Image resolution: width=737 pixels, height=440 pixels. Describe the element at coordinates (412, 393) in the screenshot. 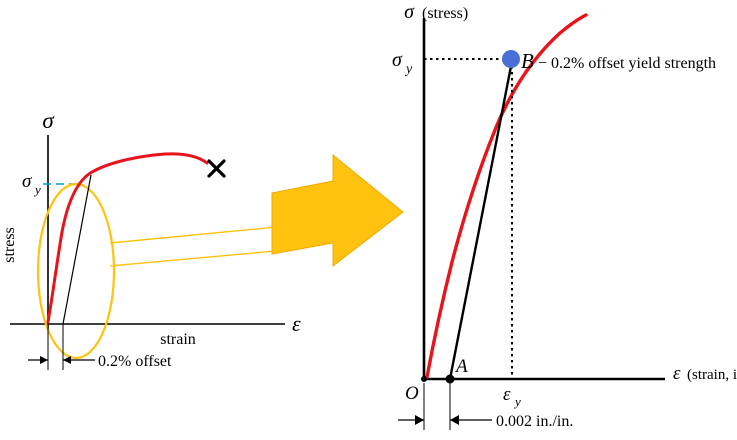

I see `origin-label: O` at that location.